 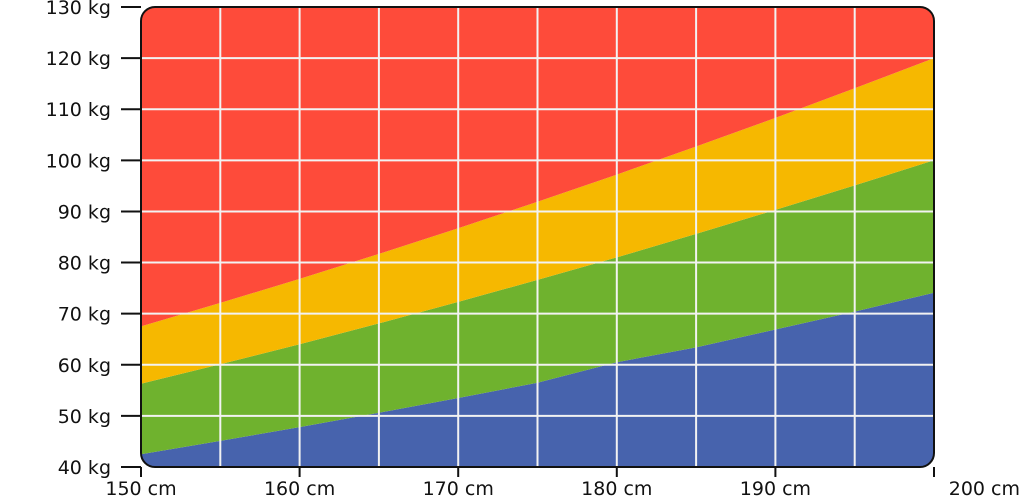 What do you see at coordinates (84, 264) in the screenshot?
I see `y-tick-label: 80 kg` at bounding box center [84, 264].